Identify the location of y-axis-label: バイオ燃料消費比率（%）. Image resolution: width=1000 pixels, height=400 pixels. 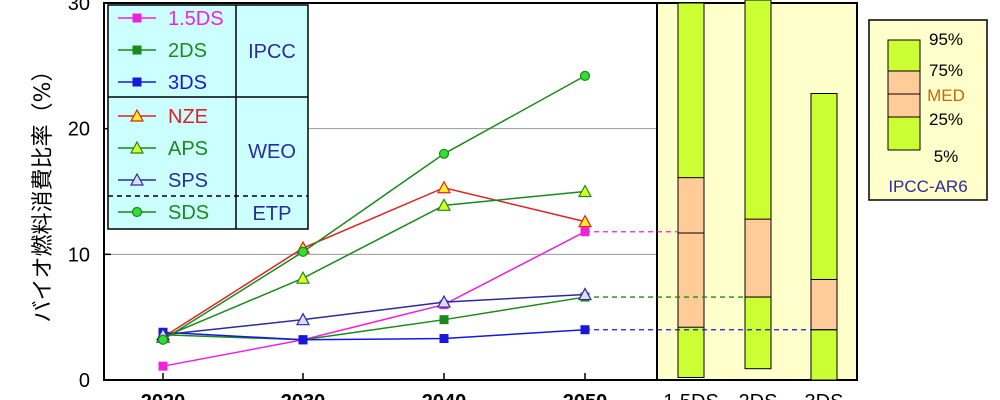
(43, 191).